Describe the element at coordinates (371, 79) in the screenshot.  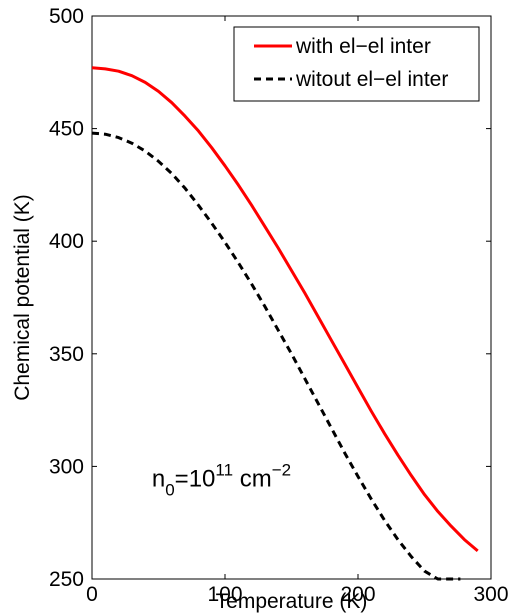
I see `legend-label: witout el−el inter` at that location.